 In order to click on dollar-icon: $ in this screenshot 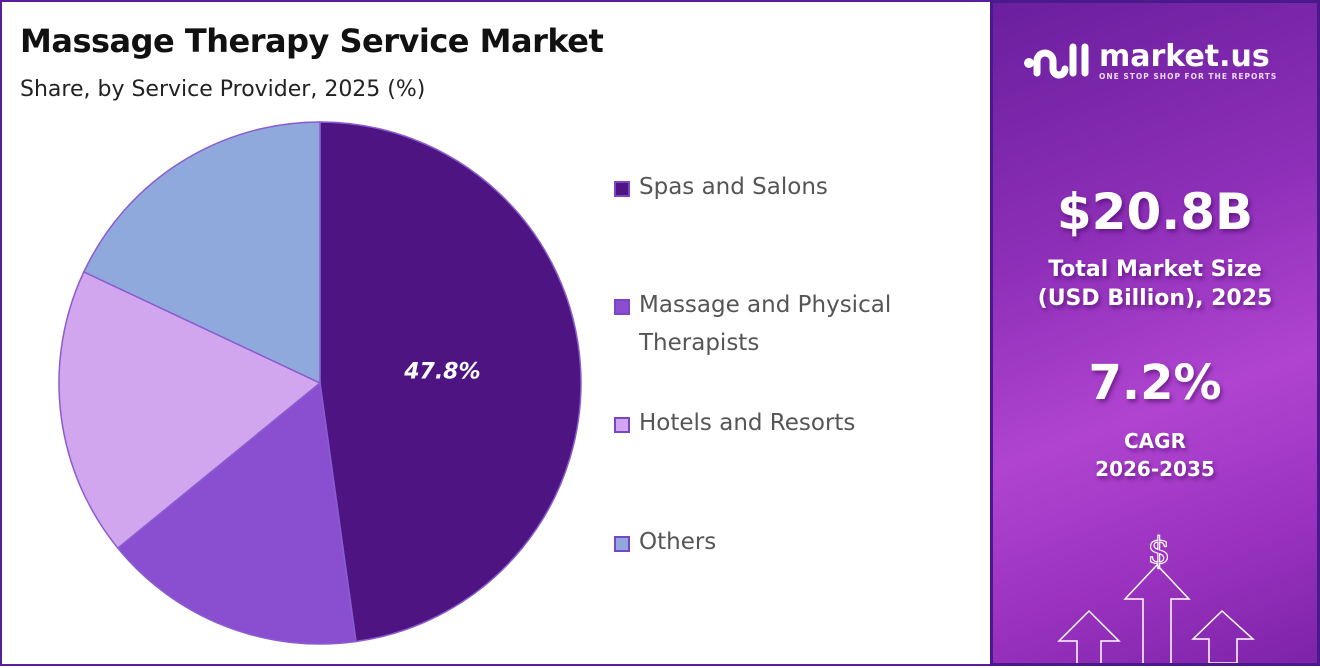, I will do `click(1159, 551)`.